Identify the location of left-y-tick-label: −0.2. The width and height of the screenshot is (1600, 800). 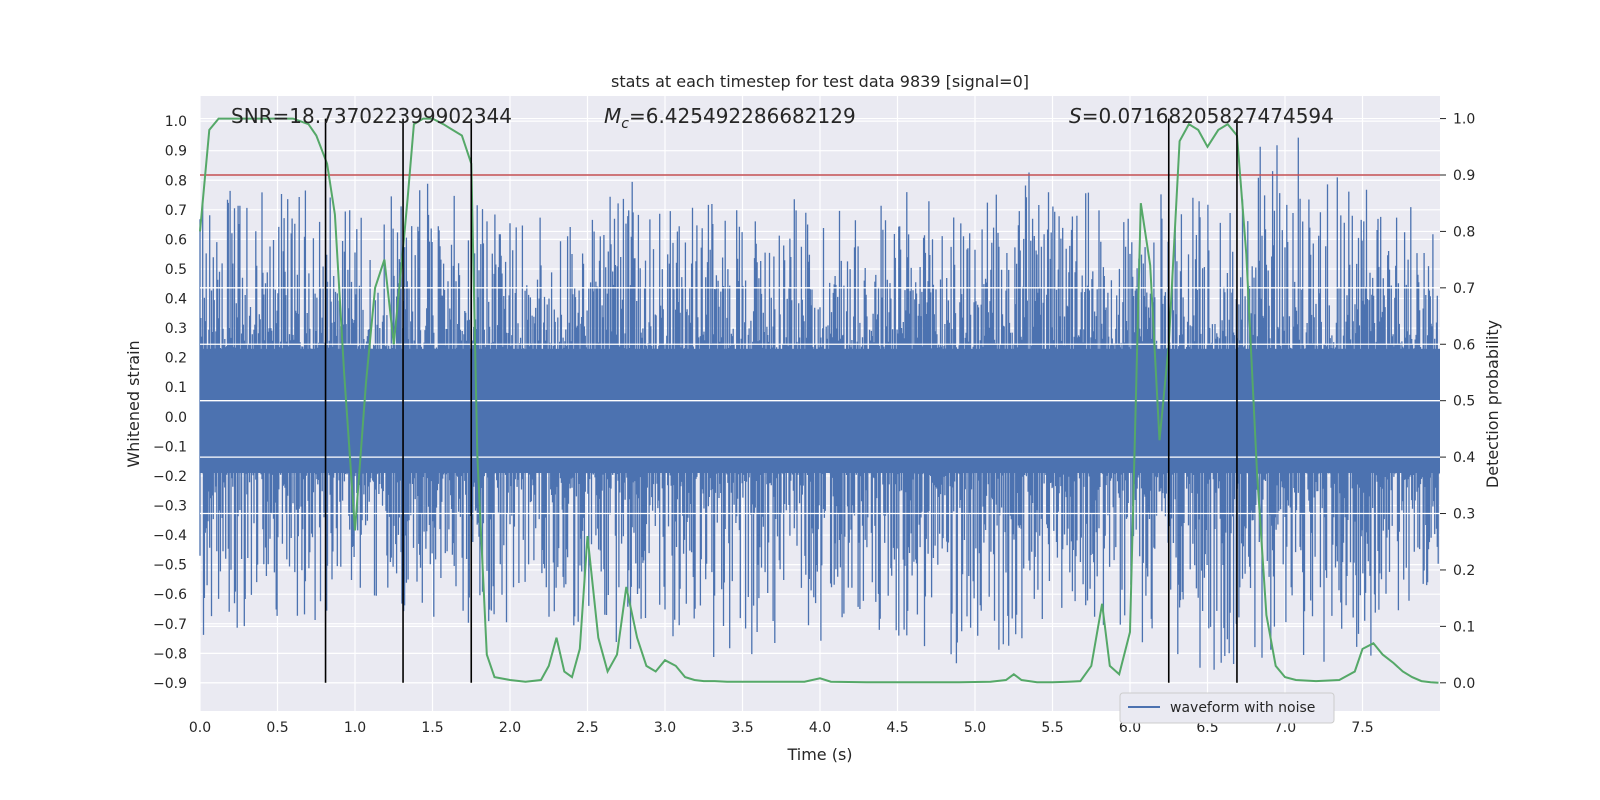
(170, 477).